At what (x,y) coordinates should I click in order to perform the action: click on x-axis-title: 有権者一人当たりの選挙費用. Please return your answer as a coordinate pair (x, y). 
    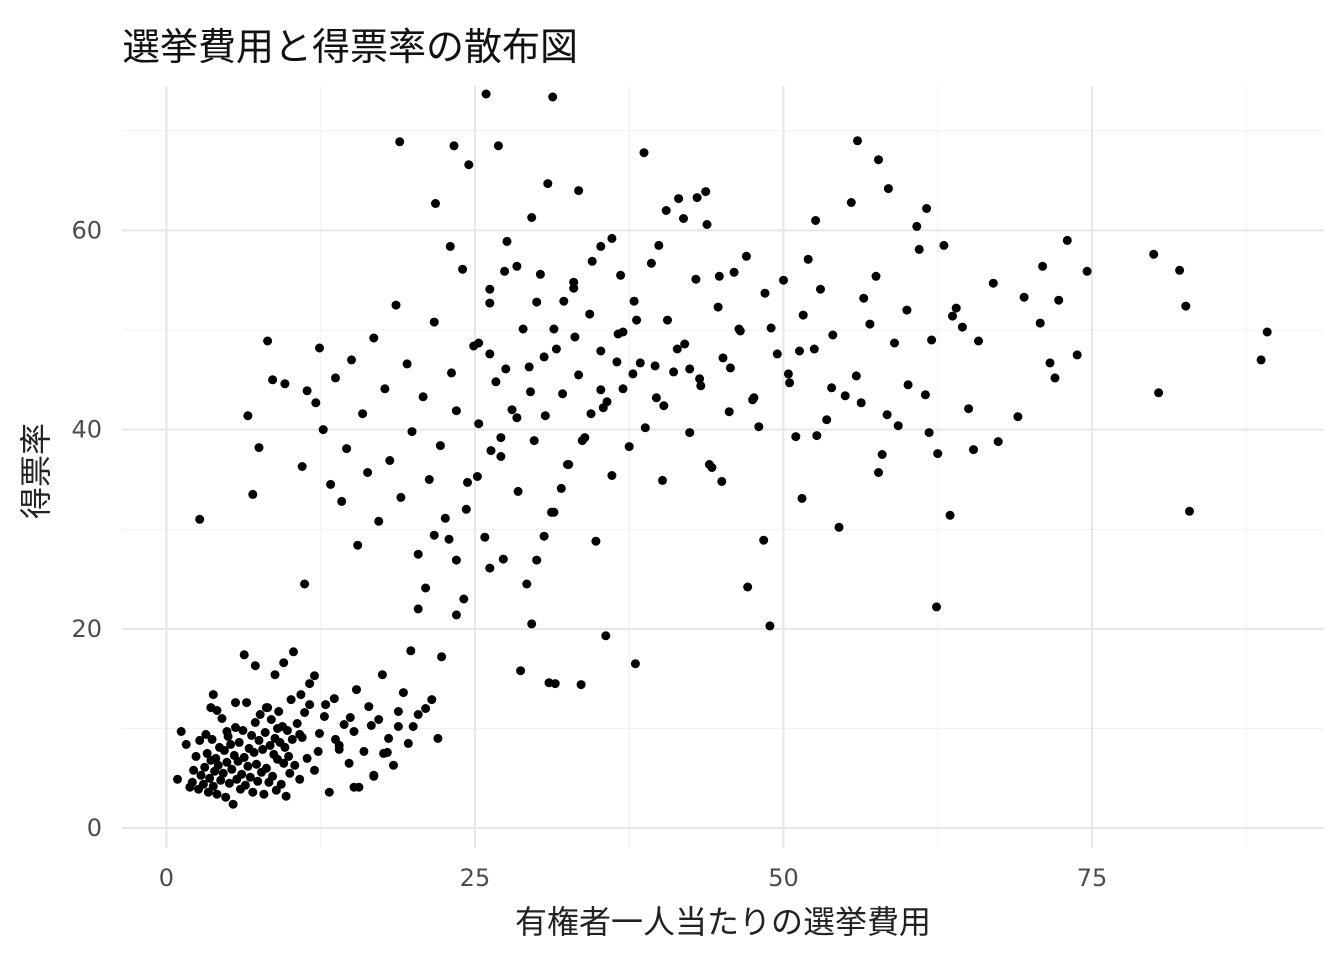
    Looking at the image, I should click on (722, 922).